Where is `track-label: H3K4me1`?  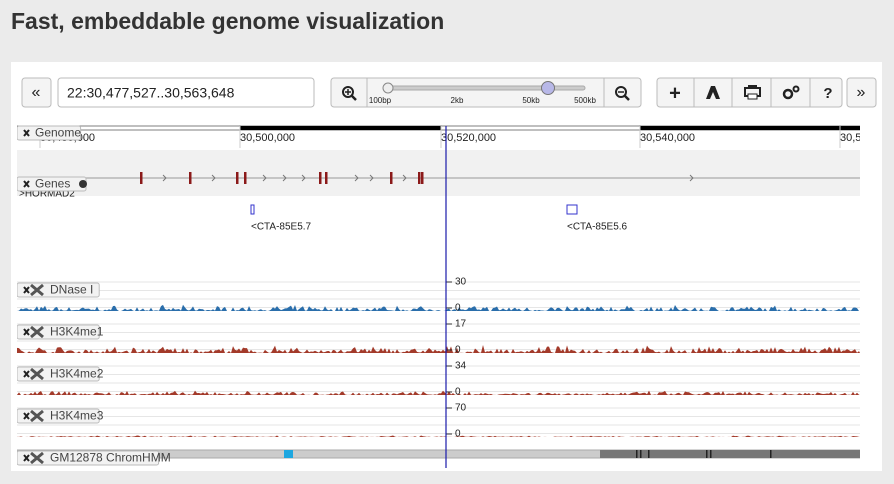 track-label: H3K4me1 is located at coordinates (60, 332).